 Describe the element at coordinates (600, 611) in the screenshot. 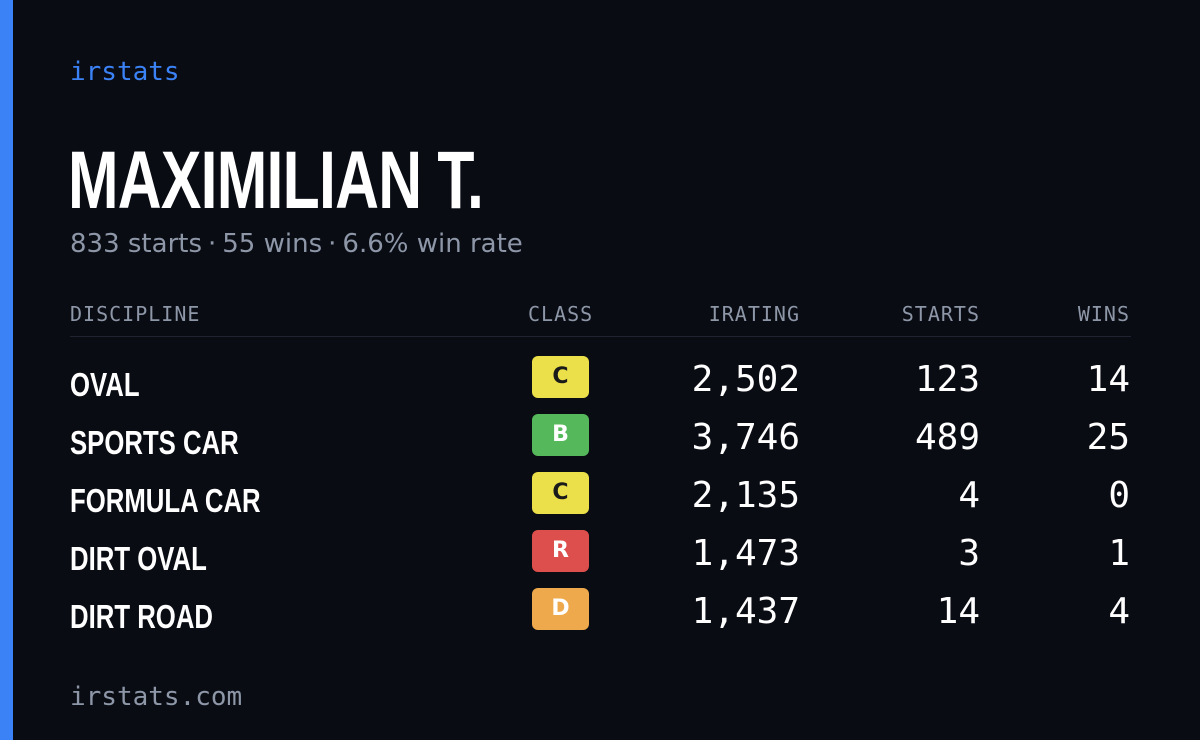

I see `table-row: DIRT ROAD D 1,437 14 4` at that location.